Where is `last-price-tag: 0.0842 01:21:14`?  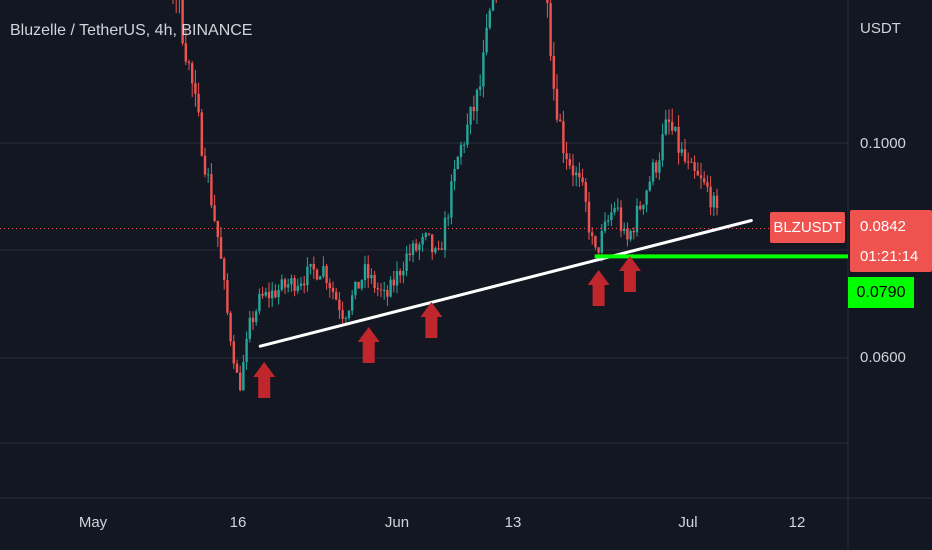
last-price-tag: 0.0842 01:21:14 is located at coordinates (891, 241).